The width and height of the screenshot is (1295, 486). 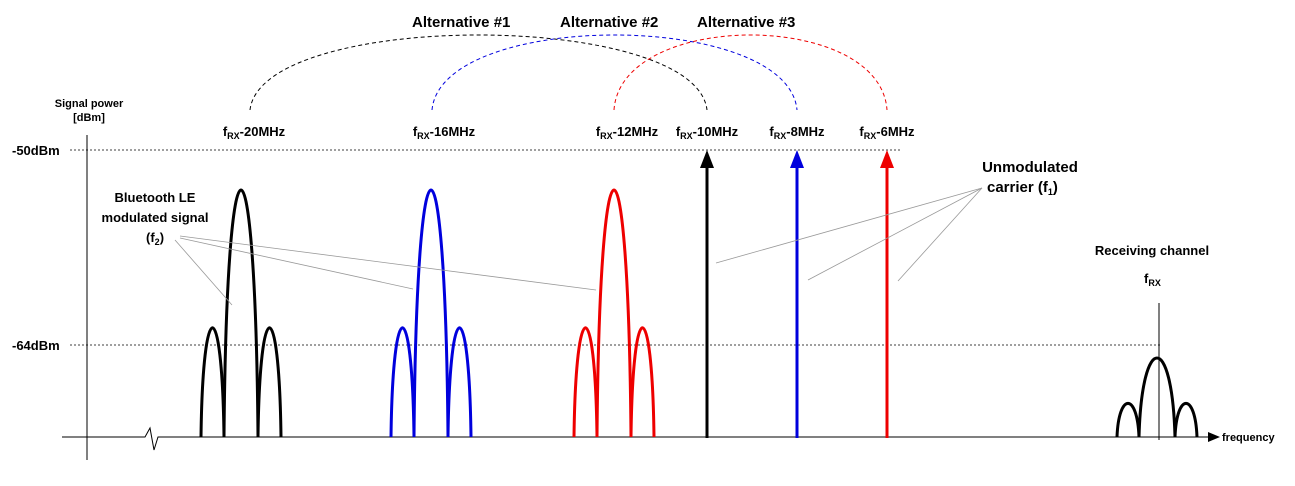 I want to click on receiving-channel-lobes, so click(x=1157, y=397).